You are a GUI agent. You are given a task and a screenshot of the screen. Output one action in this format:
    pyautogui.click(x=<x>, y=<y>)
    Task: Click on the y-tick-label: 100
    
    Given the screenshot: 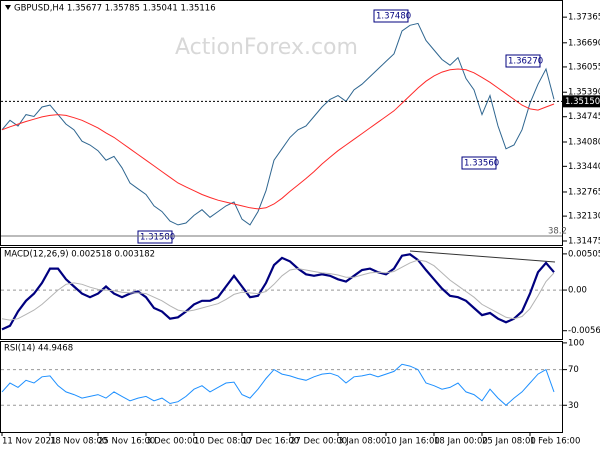 What is the action you would take?
    pyautogui.click(x=576, y=343)
    